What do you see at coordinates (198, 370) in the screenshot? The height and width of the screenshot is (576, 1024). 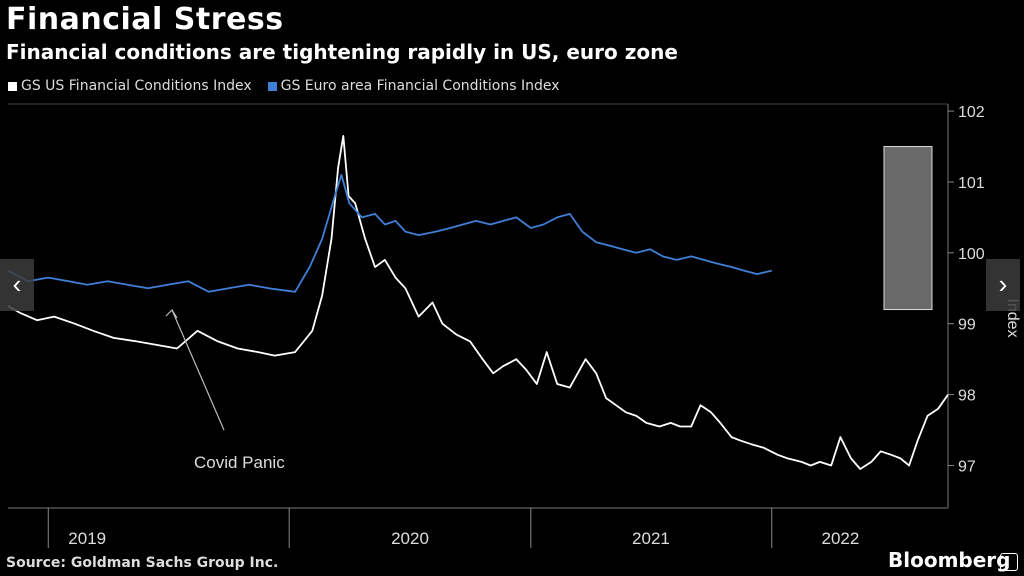 I see `annotation-arrow` at bounding box center [198, 370].